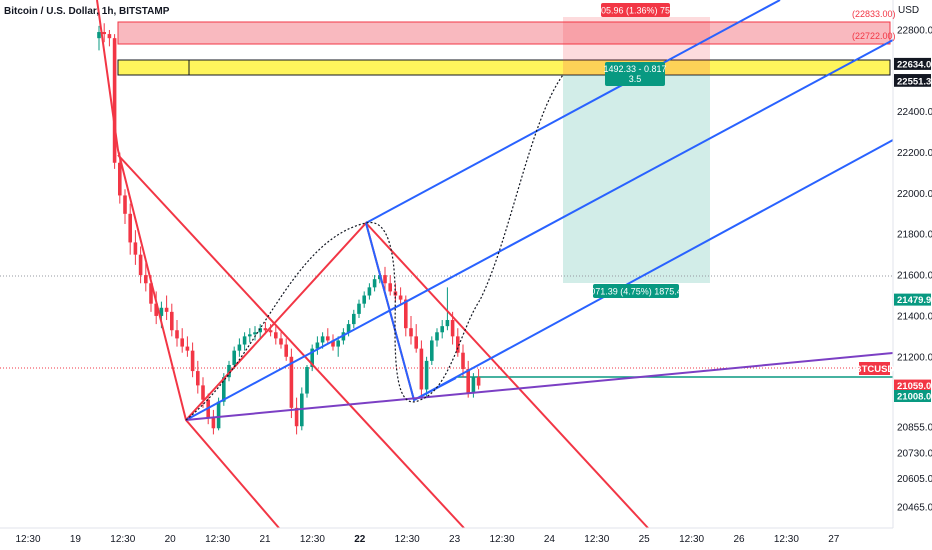 Image resolution: width=932 pixels, height=550 pixels. I want to click on price-label: 22551.33, so click(913, 80).